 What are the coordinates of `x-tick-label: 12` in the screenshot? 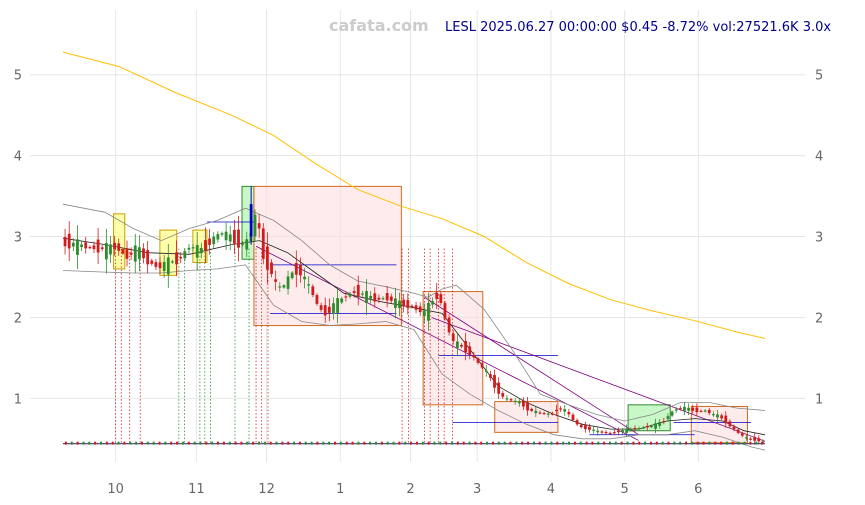 It's located at (266, 489).